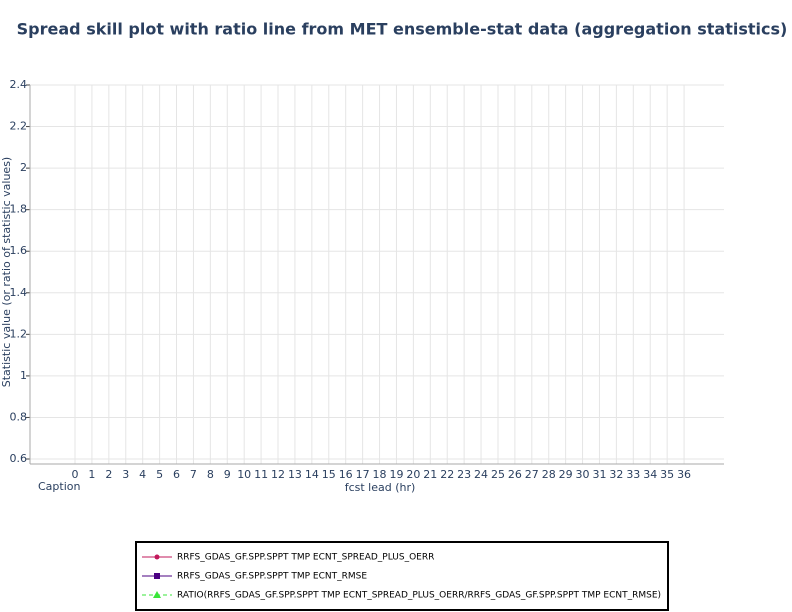 Image resolution: width=792 pixels, height=612 pixels. What do you see at coordinates (278, 474) in the screenshot?
I see `x-tick-label: 12` at bounding box center [278, 474].